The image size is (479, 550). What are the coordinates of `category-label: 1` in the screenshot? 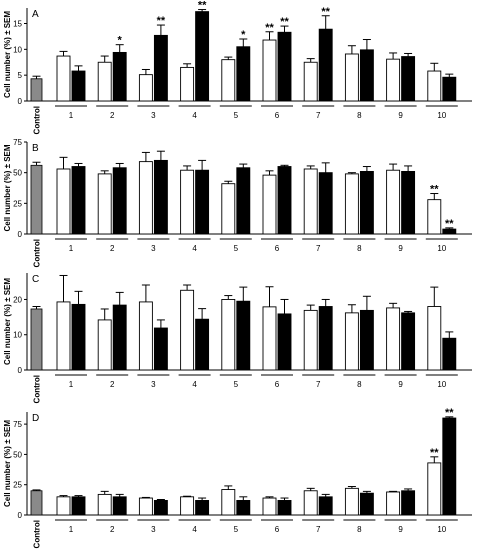 It's located at (71, 384).